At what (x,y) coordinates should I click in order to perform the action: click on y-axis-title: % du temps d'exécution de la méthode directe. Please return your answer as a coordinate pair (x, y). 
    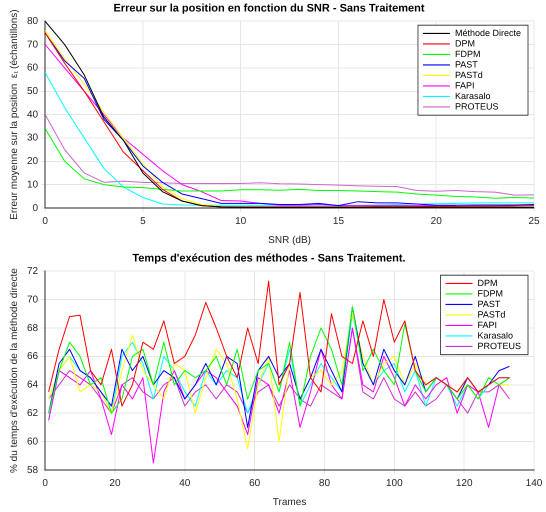
    Looking at the image, I should click on (14, 371).